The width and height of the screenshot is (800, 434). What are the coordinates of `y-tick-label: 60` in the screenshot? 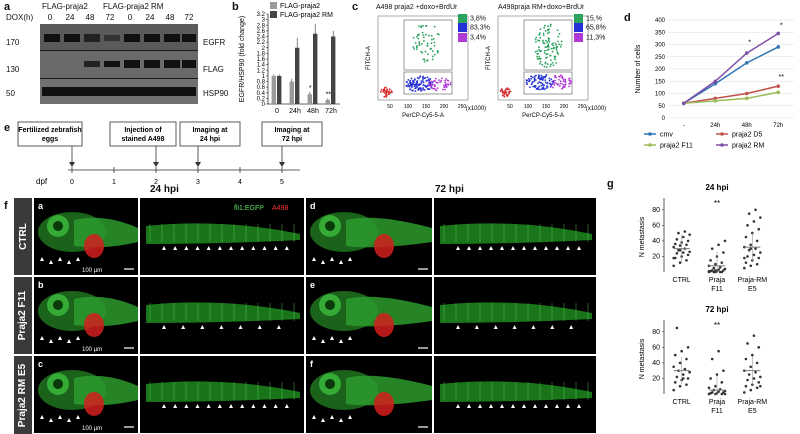 It's located at (656, 225).